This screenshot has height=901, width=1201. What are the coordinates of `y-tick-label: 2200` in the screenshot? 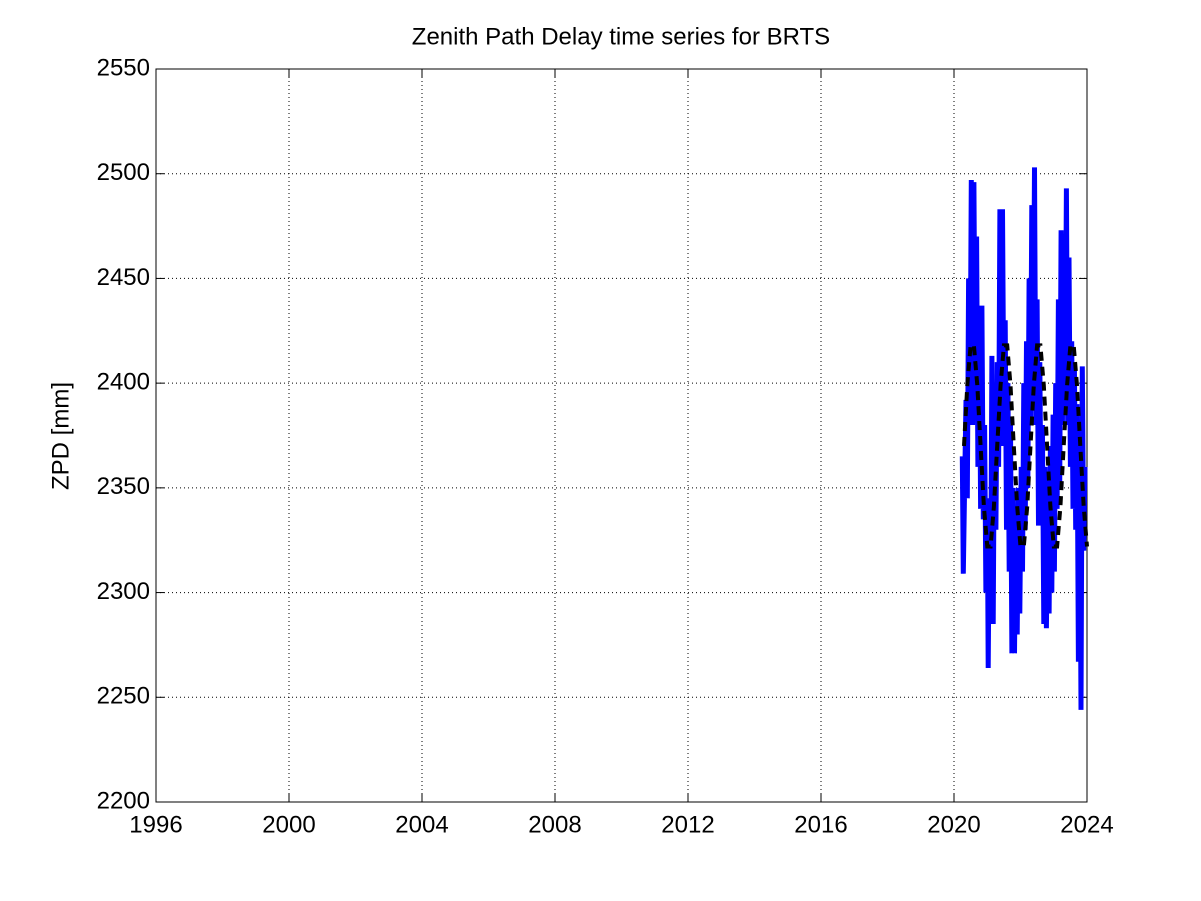 It's located at (123, 800).